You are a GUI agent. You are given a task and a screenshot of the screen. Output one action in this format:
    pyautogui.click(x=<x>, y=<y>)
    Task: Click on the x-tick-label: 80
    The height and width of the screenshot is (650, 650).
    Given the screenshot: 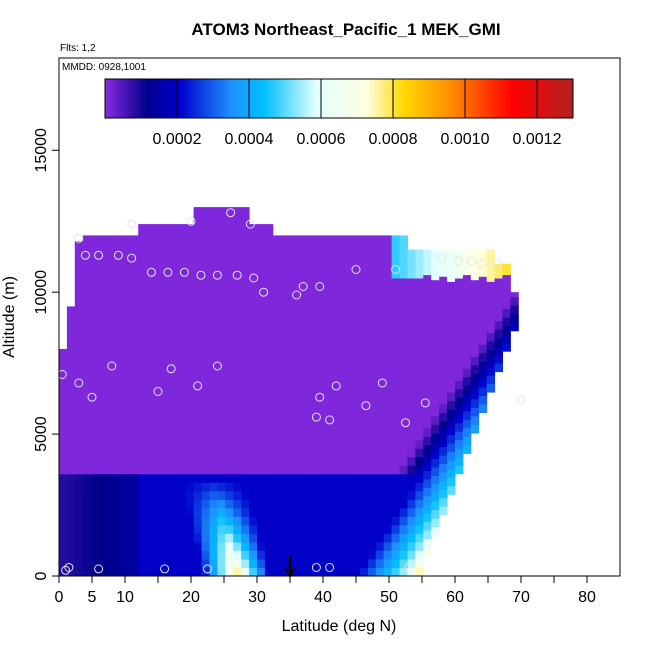 What is the action you would take?
    pyautogui.click(x=587, y=597)
    